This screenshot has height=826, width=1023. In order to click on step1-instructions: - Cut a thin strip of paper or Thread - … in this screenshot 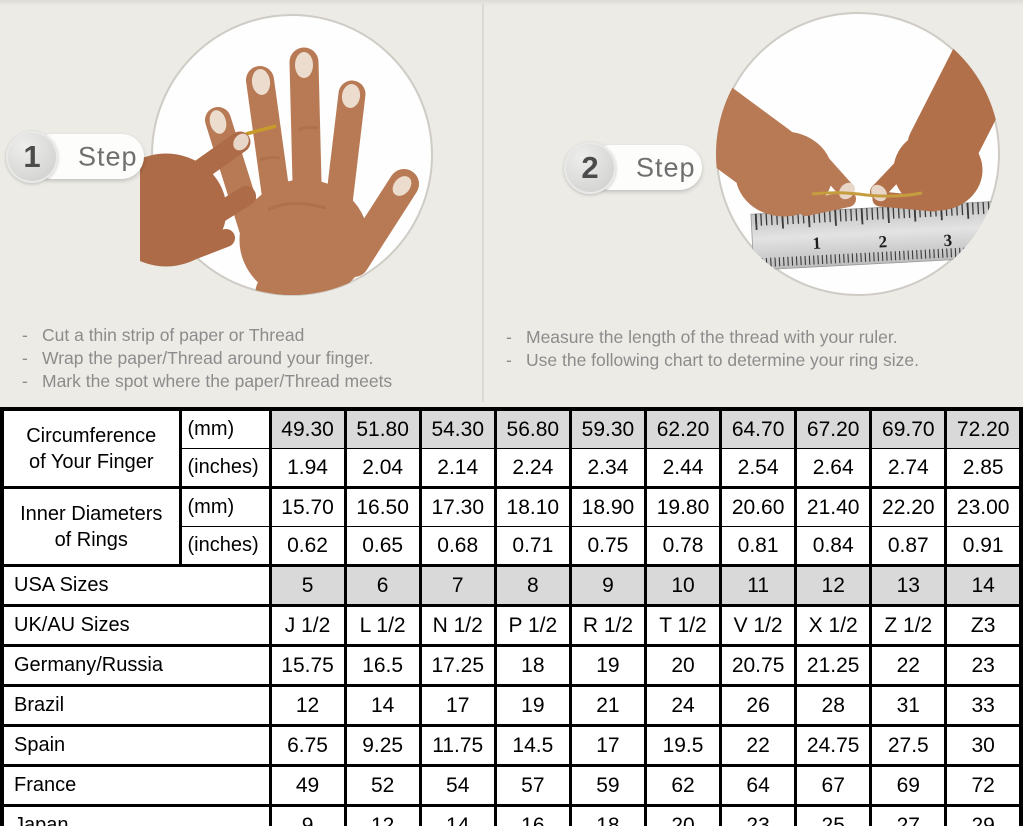, I will do `click(252, 358)`.